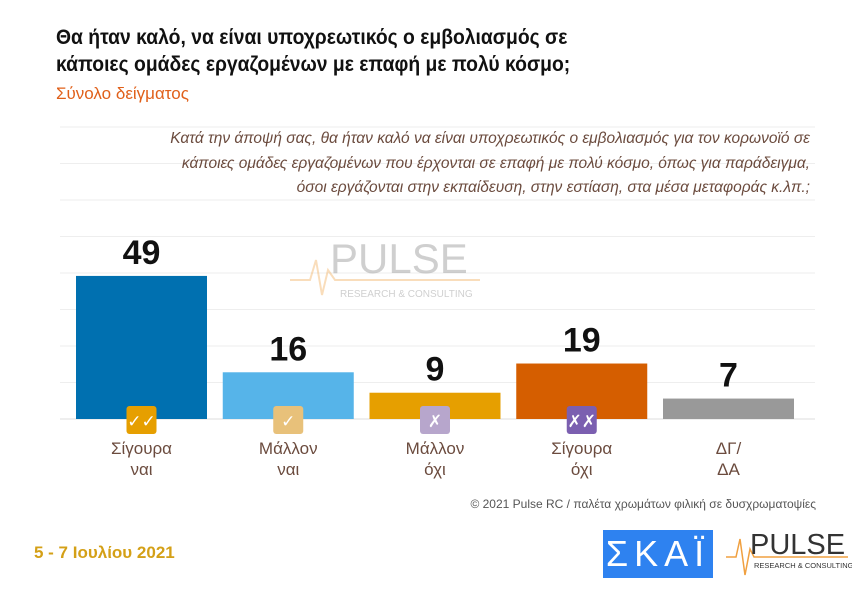  I want to click on chart-subtitle: Σύνολο δείγματος, so click(122, 93).